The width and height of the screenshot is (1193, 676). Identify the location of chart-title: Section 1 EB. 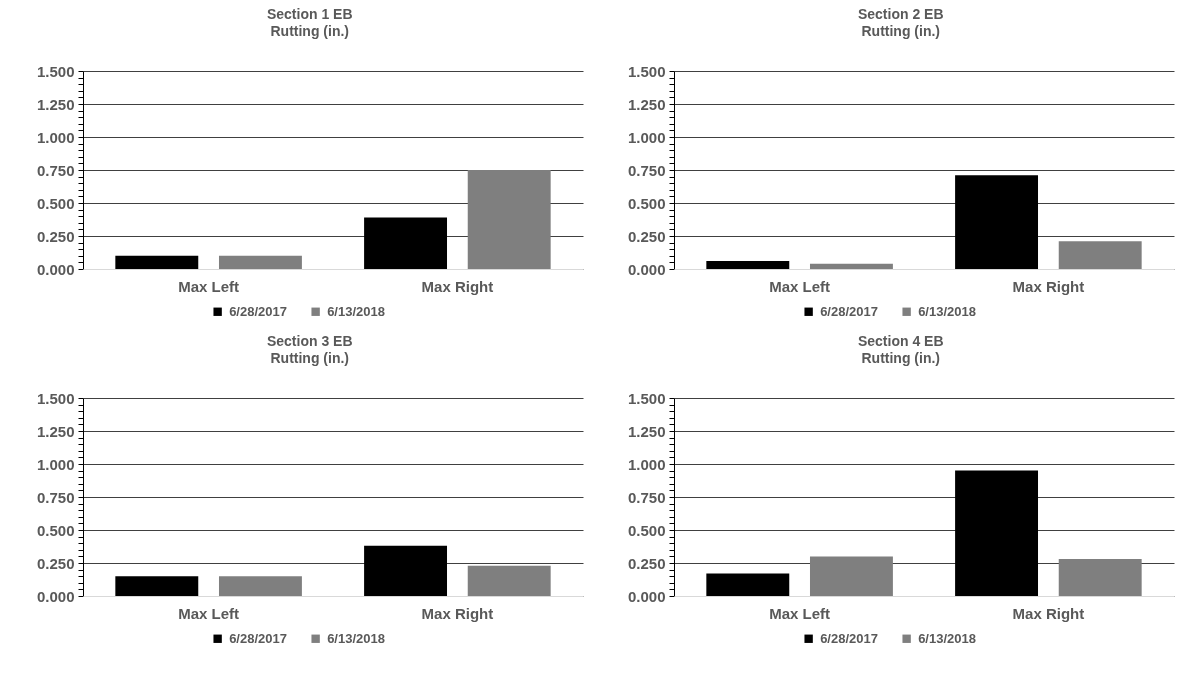
(309, 14).